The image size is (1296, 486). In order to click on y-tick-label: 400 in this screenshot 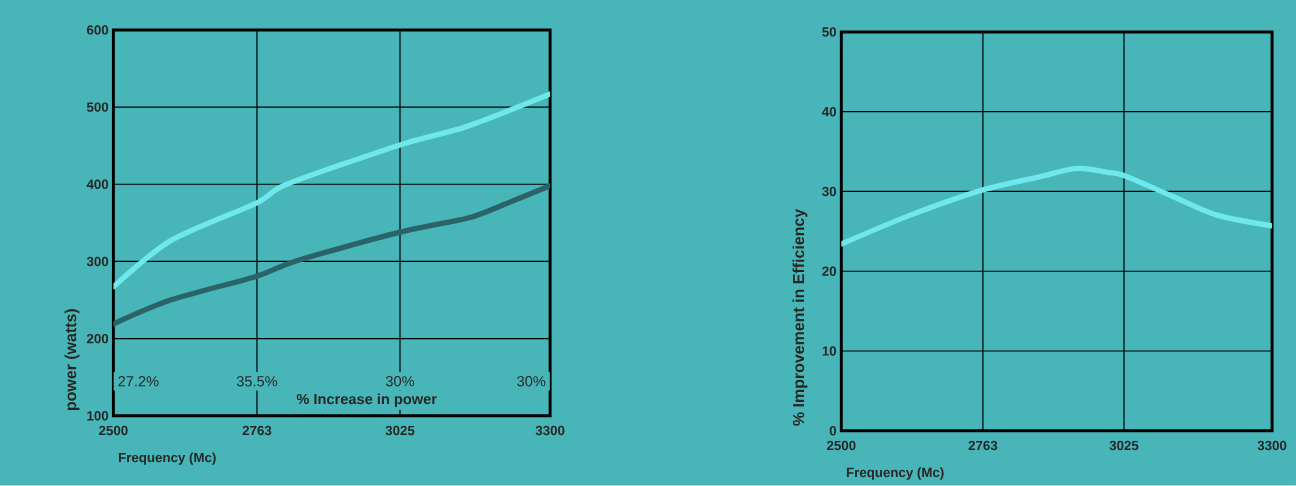, I will do `click(97, 184)`.